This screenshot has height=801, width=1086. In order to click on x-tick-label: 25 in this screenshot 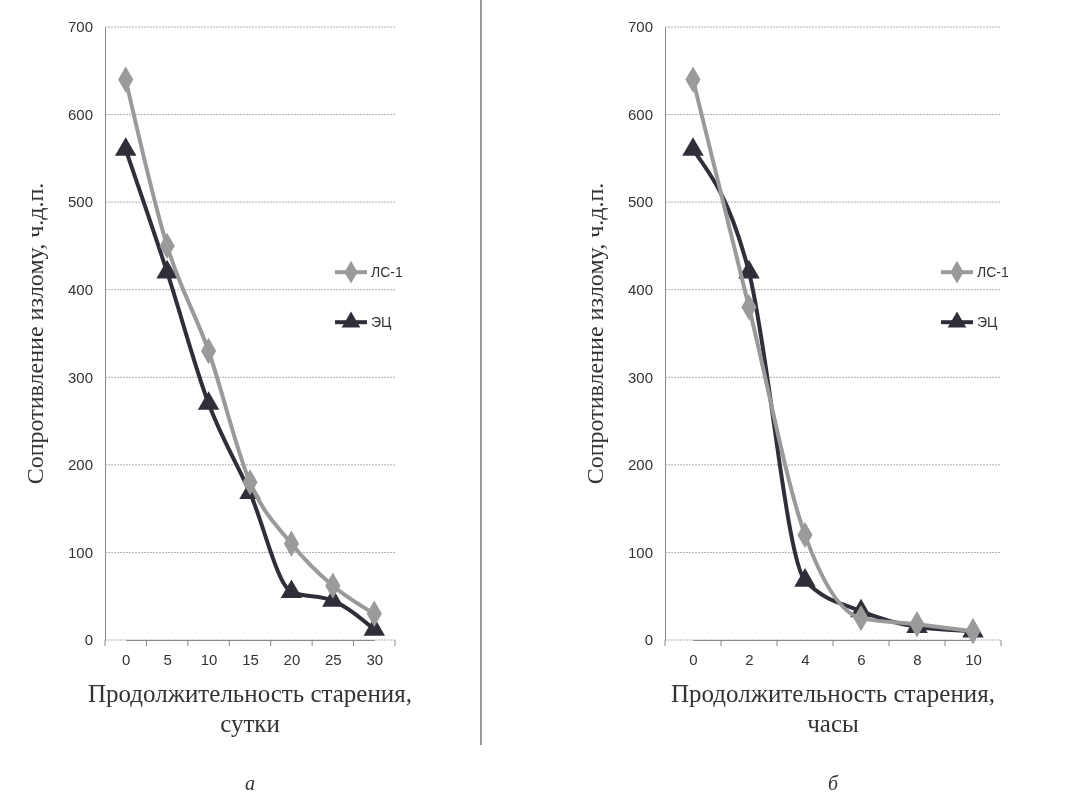, I will do `click(333, 659)`.